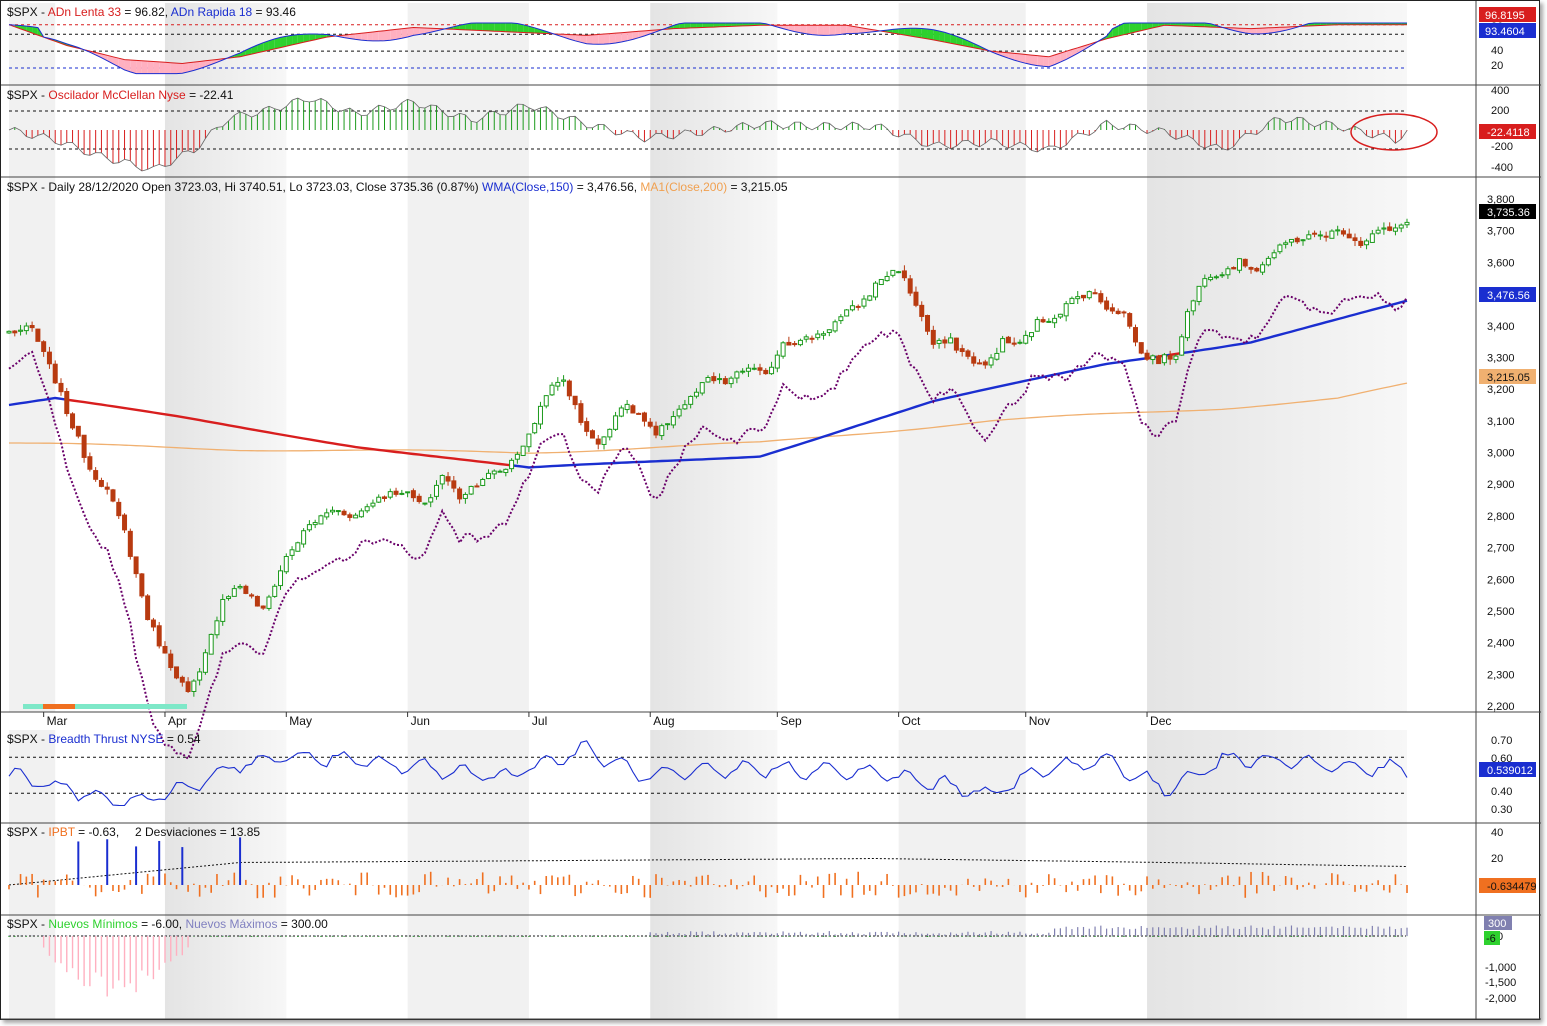  What do you see at coordinates (1501, 612) in the screenshot?
I see `price-tick: 2,500` at bounding box center [1501, 612].